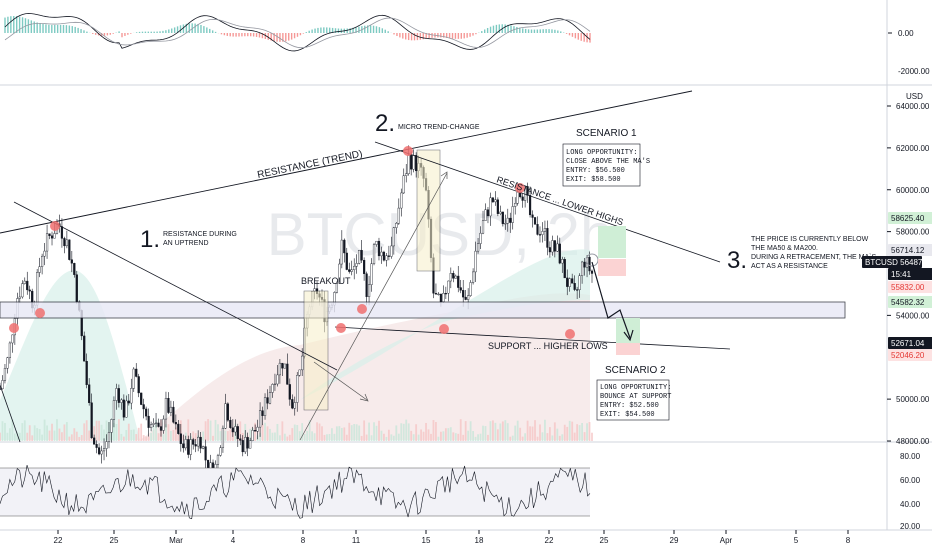 This screenshot has width=932, height=550. Describe the element at coordinates (547, 202) in the screenshot. I see `lower-highs-line` at that location.